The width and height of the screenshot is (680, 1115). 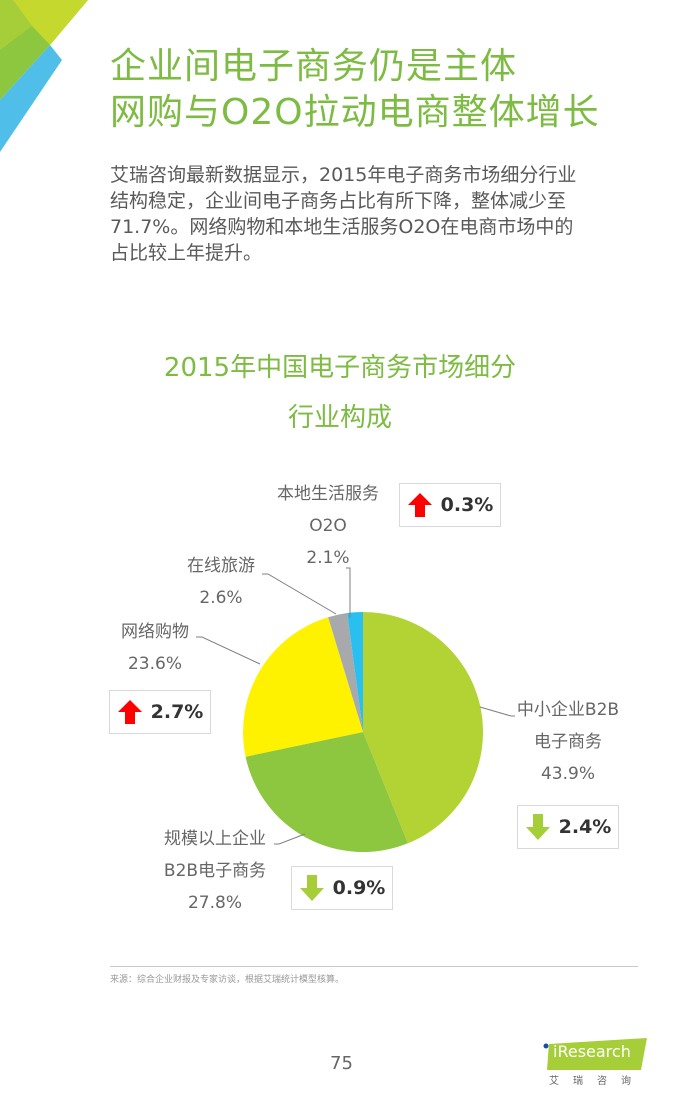 What do you see at coordinates (155, 648) in the screenshot?
I see `label-online-shopping: 网络购物 23.6%` at bounding box center [155, 648].